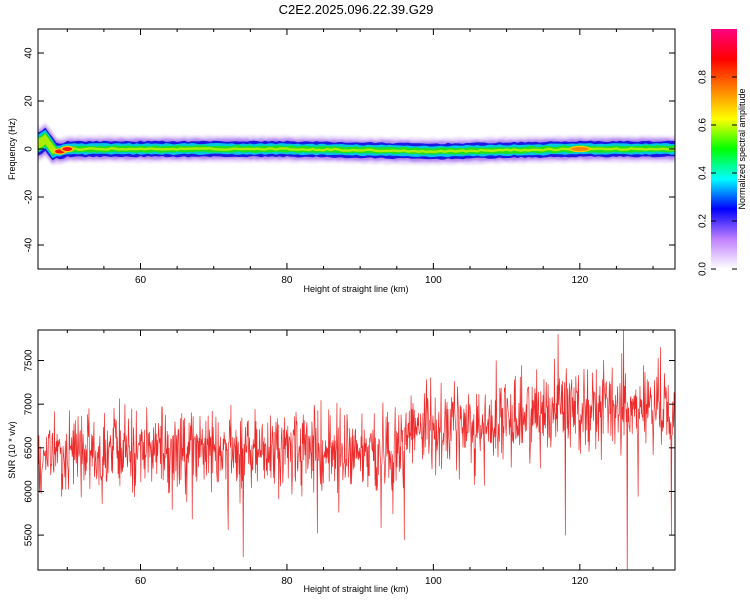  I want to click on figure-title: C2E2.2025.096.22.39.G29, so click(356, 9).